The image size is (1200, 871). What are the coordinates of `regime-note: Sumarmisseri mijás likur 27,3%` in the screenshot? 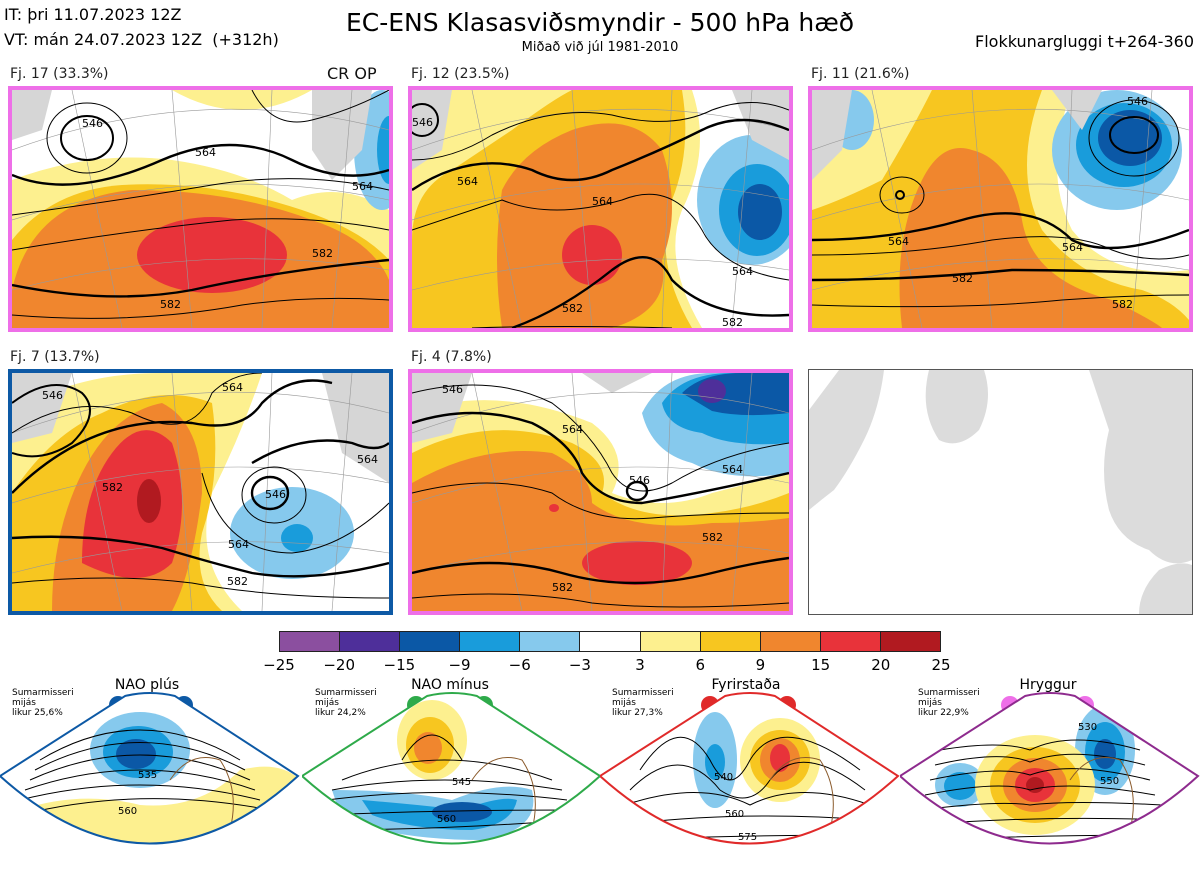 It's located at (643, 703).